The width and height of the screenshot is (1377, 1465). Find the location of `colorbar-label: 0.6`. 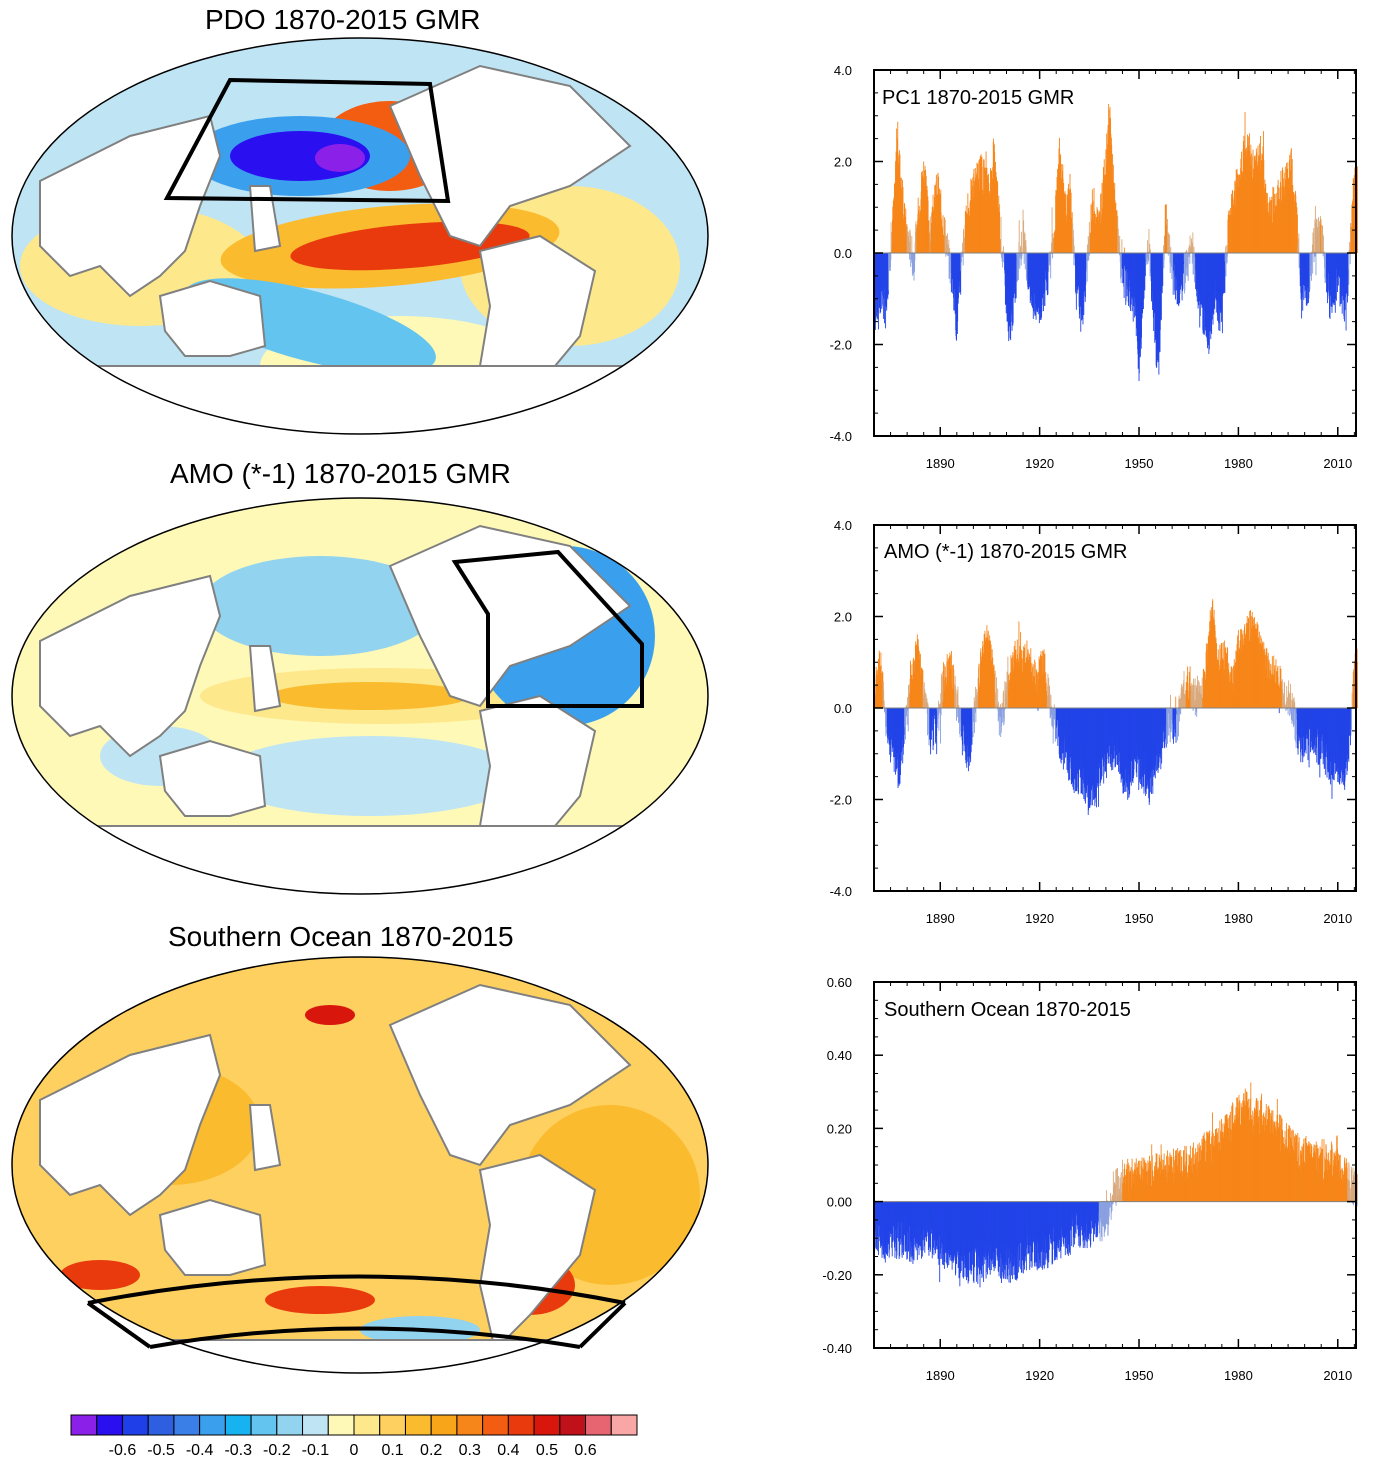

colorbar-label: 0.6 is located at coordinates (585, 1450).